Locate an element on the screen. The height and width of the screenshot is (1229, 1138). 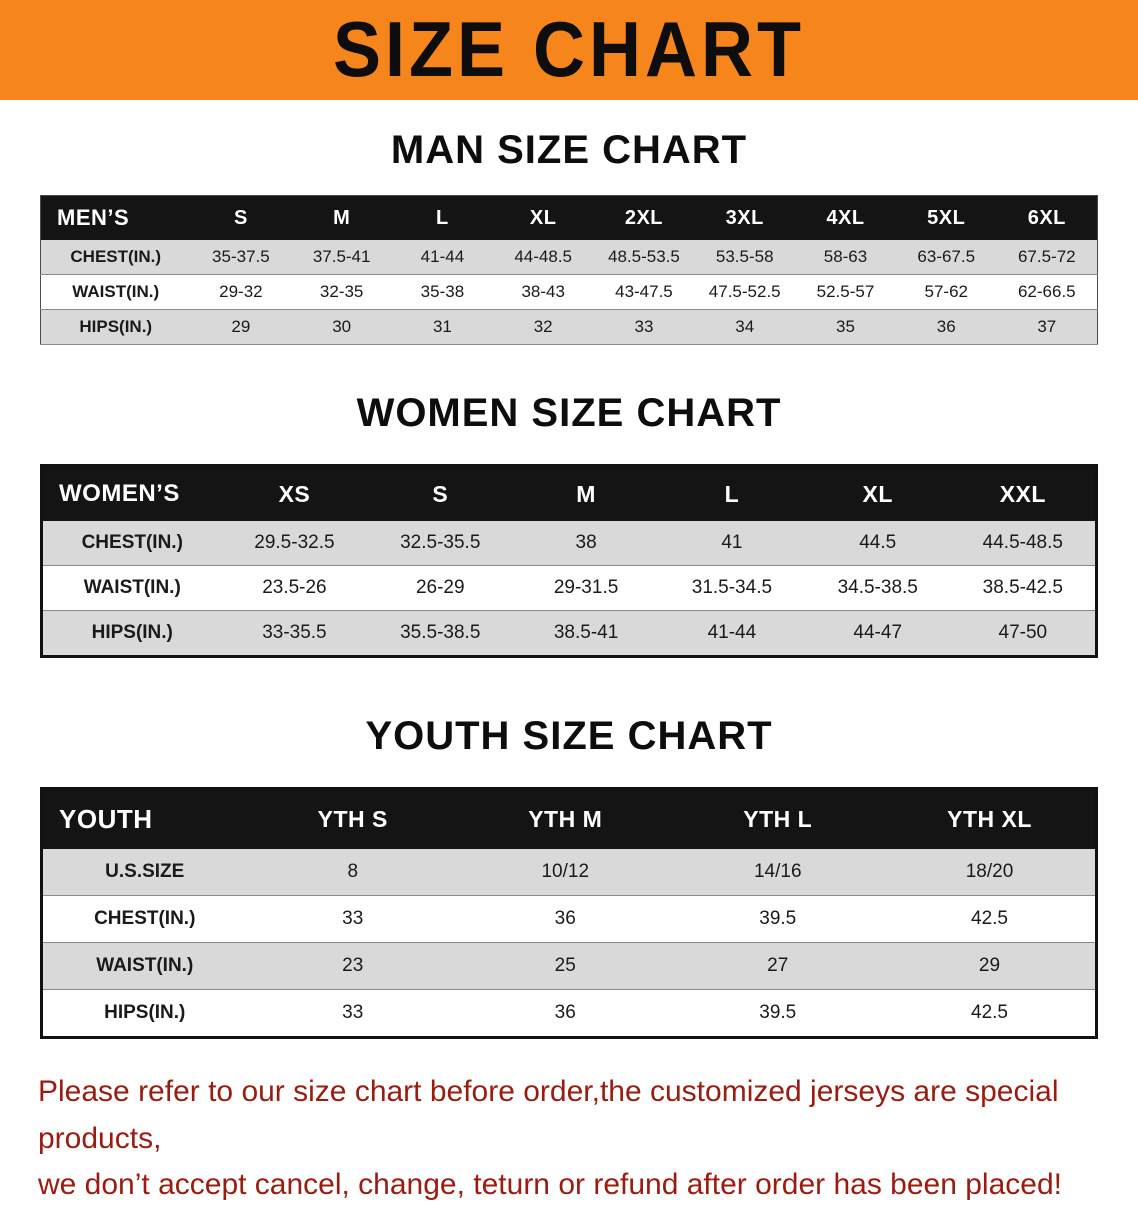
column-header: XS is located at coordinates (294, 493).